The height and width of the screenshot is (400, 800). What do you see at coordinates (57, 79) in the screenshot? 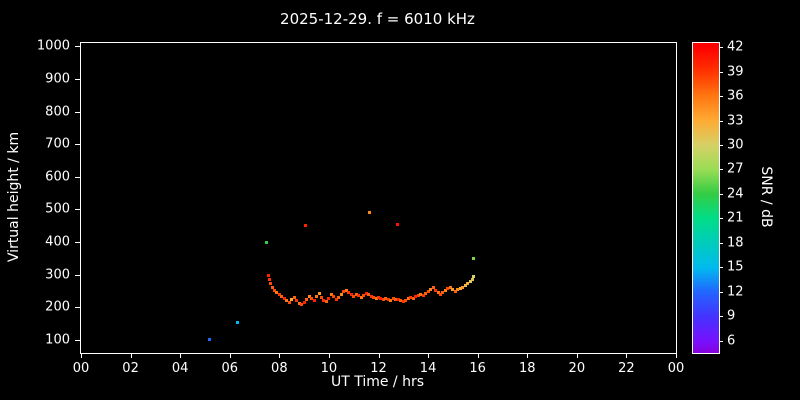
I see `y-tick-label: 900` at bounding box center [57, 79].